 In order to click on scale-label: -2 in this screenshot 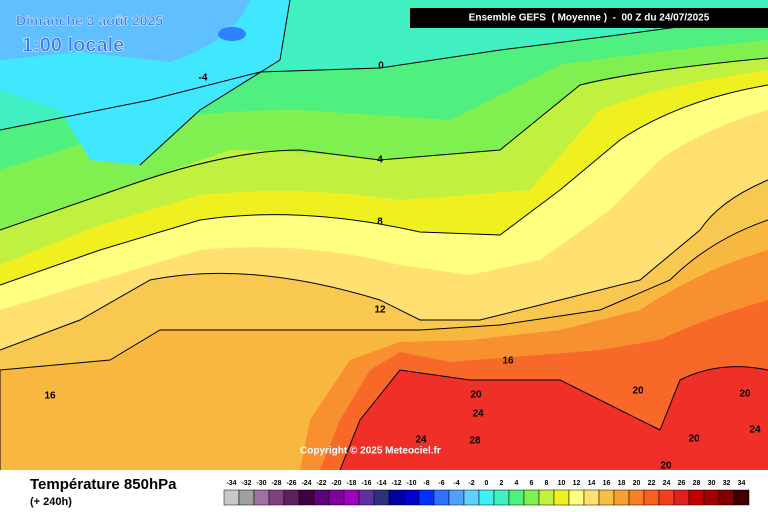, I will do `click(471, 483)`.